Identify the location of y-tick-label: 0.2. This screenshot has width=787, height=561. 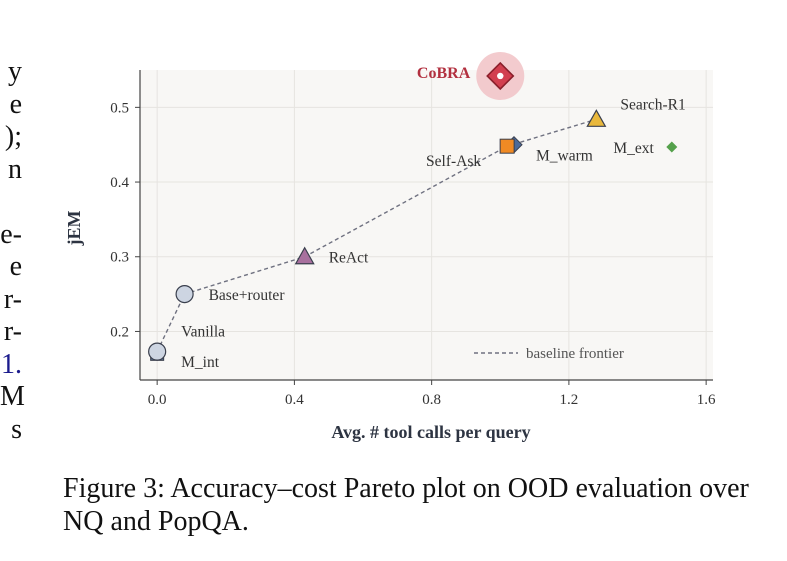
(119, 332).